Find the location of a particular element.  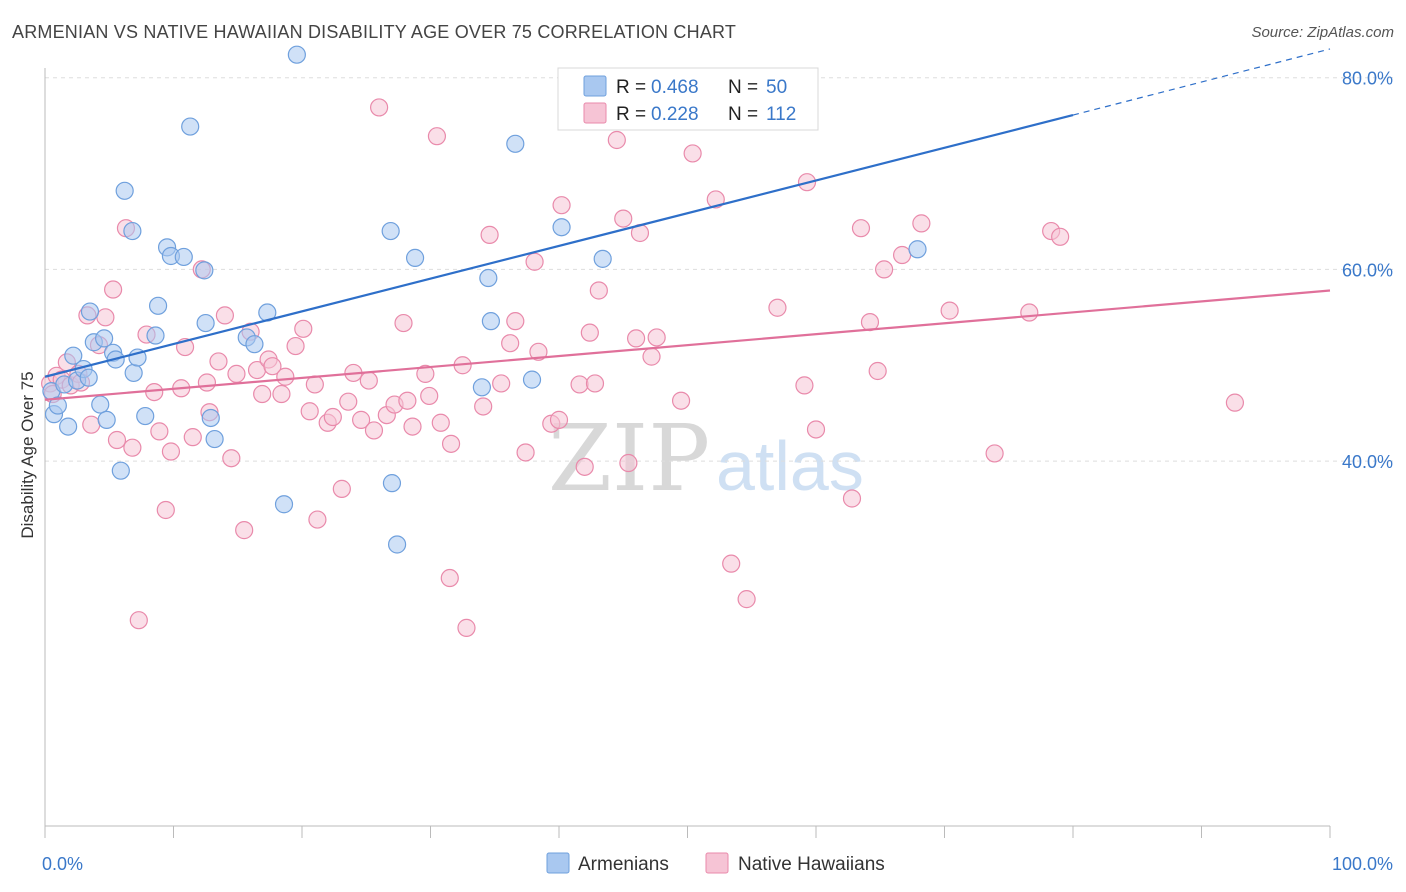

y-tick-label: 80.0% is located at coordinates (1367, 79).